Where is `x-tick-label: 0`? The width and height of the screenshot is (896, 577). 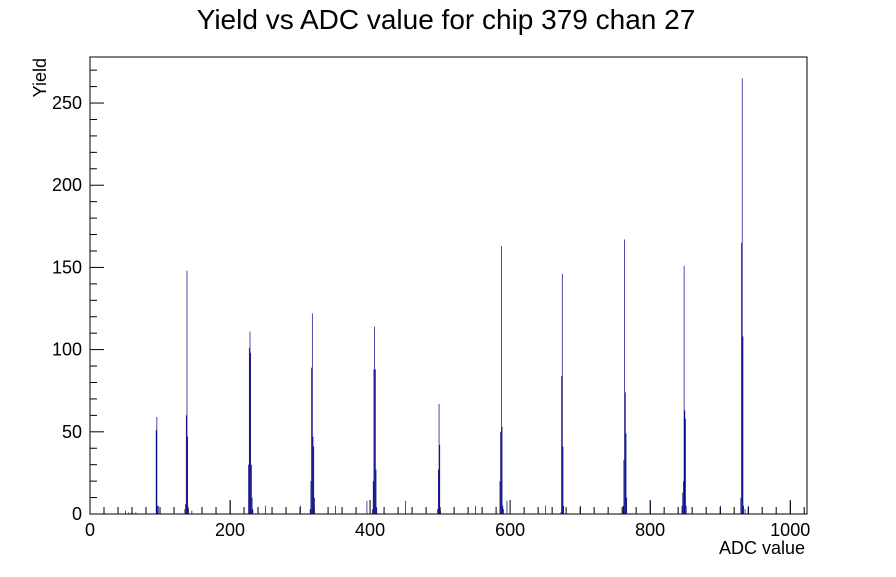
x-tick-label: 0 is located at coordinates (90, 530).